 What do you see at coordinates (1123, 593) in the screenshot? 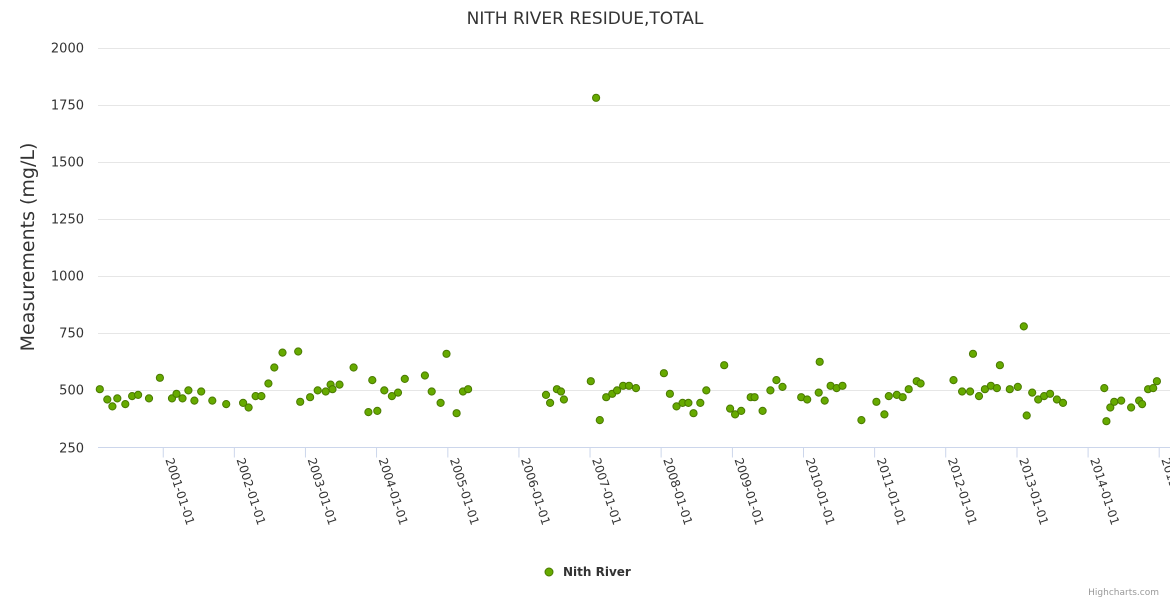
I see `credits-link: Highcharts.com` at bounding box center [1123, 593].